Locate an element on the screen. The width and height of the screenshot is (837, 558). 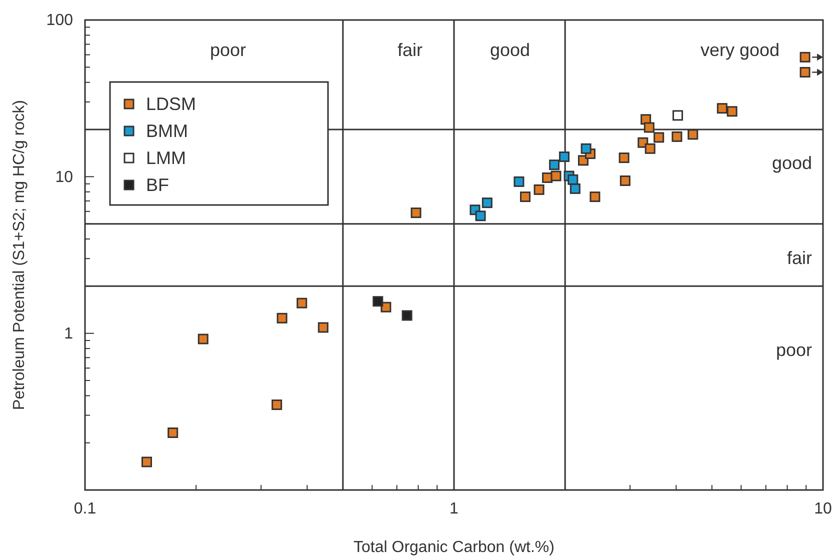
legend-label: BMM is located at coordinates (167, 131).